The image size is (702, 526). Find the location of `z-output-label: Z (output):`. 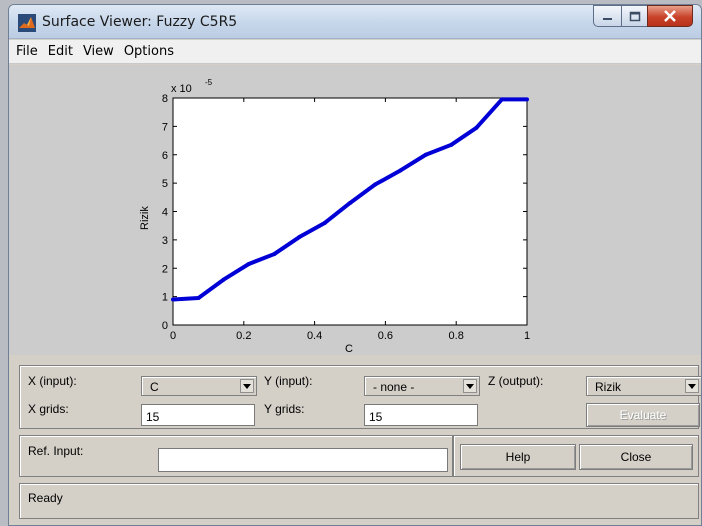

z-output-label: Z (output): is located at coordinates (515, 381).